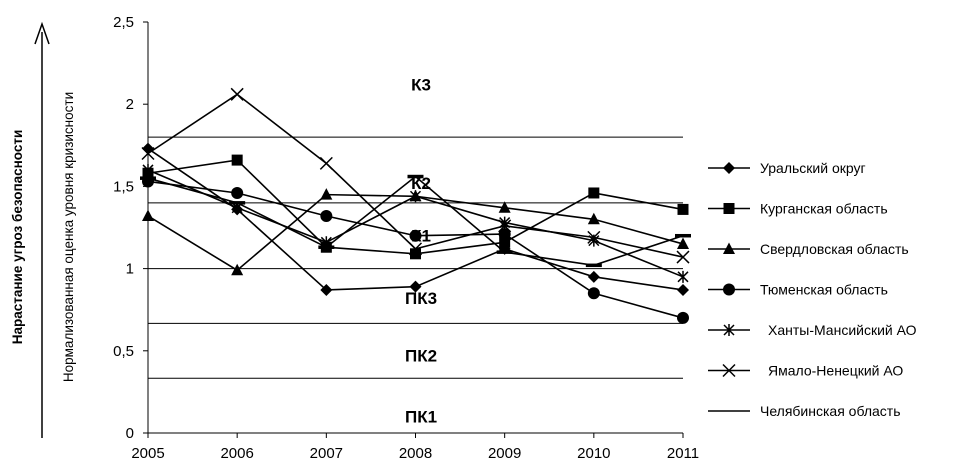  Describe the element at coordinates (830, 411) in the screenshot. I see `legend-label: Челябинская область` at that location.